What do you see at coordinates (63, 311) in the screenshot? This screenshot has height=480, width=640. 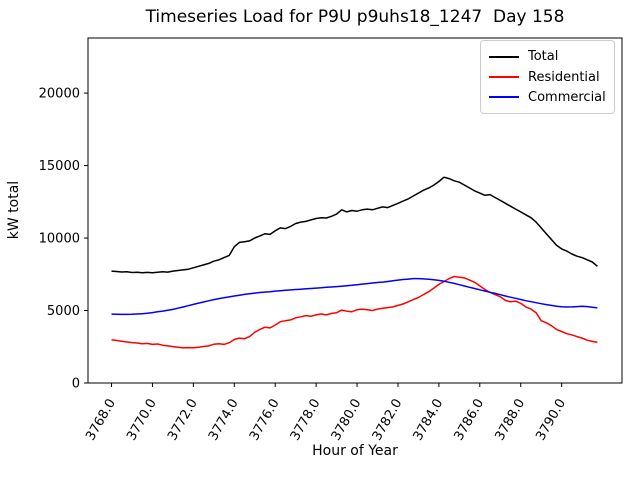 I see `y-tick-label: 5000` at bounding box center [63, 311].